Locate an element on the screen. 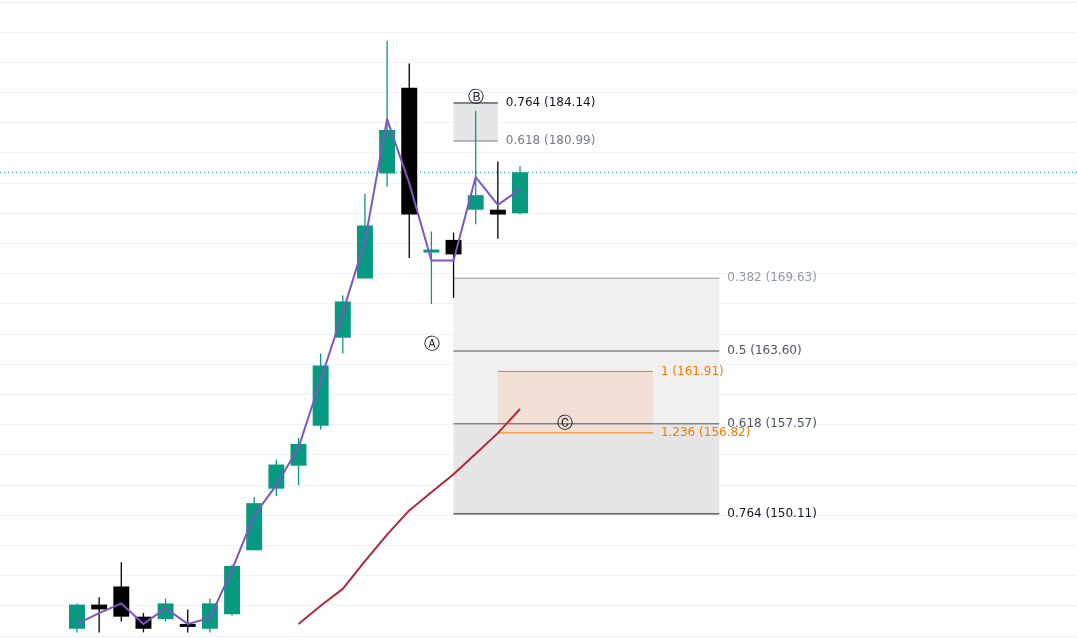 The height and width of the screenshot is (638, 1077). ref-line-label: 1 (161.91) is located at coordinates (692, 370).